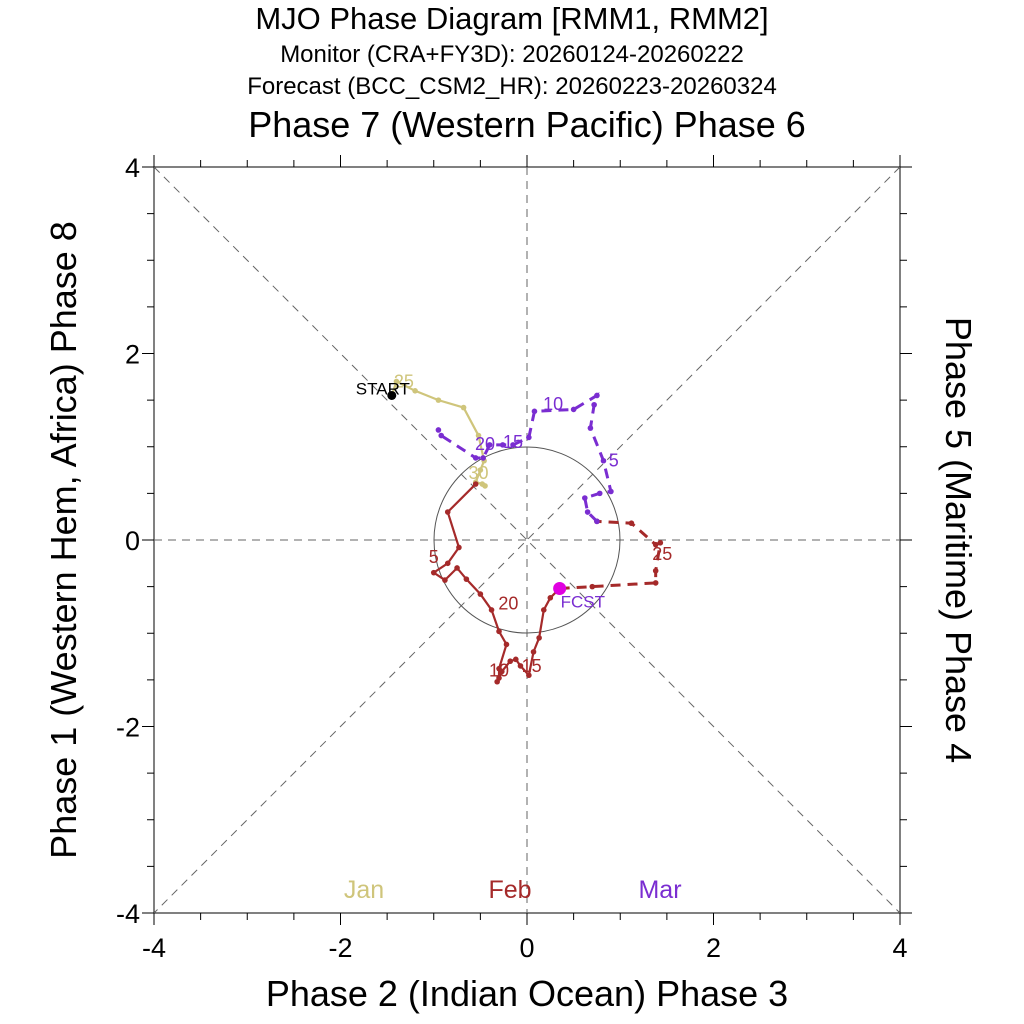 The image size is (1024, 1024). What do you see at coordinates (583, 601) in the screenshot?
I see `forecast-label: FCST` at bounding box center [583, 601].